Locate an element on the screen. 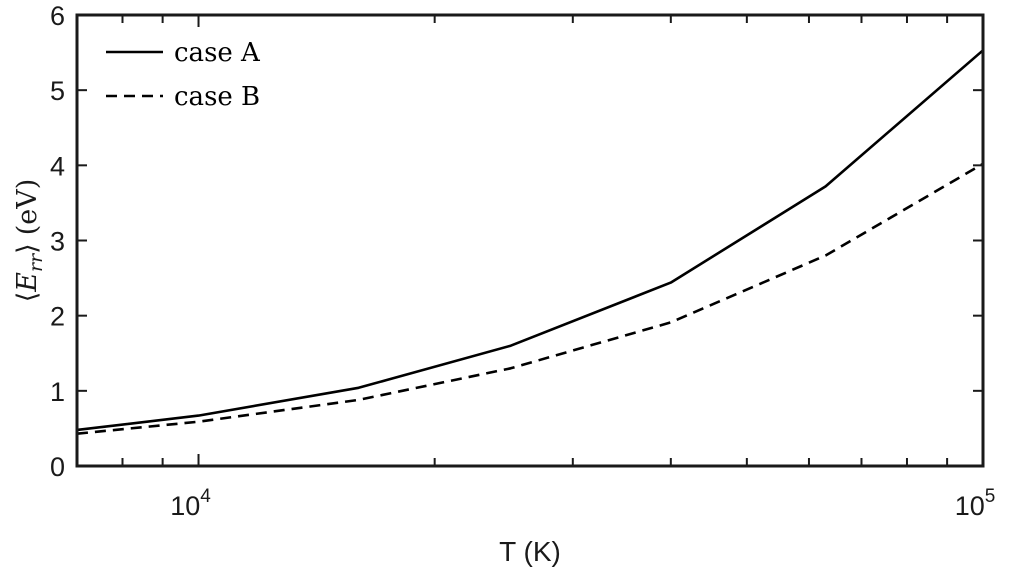 This screenshot has width=1010, height=574. y-axis-label-symbol: E is located at coordinates (27, 282).